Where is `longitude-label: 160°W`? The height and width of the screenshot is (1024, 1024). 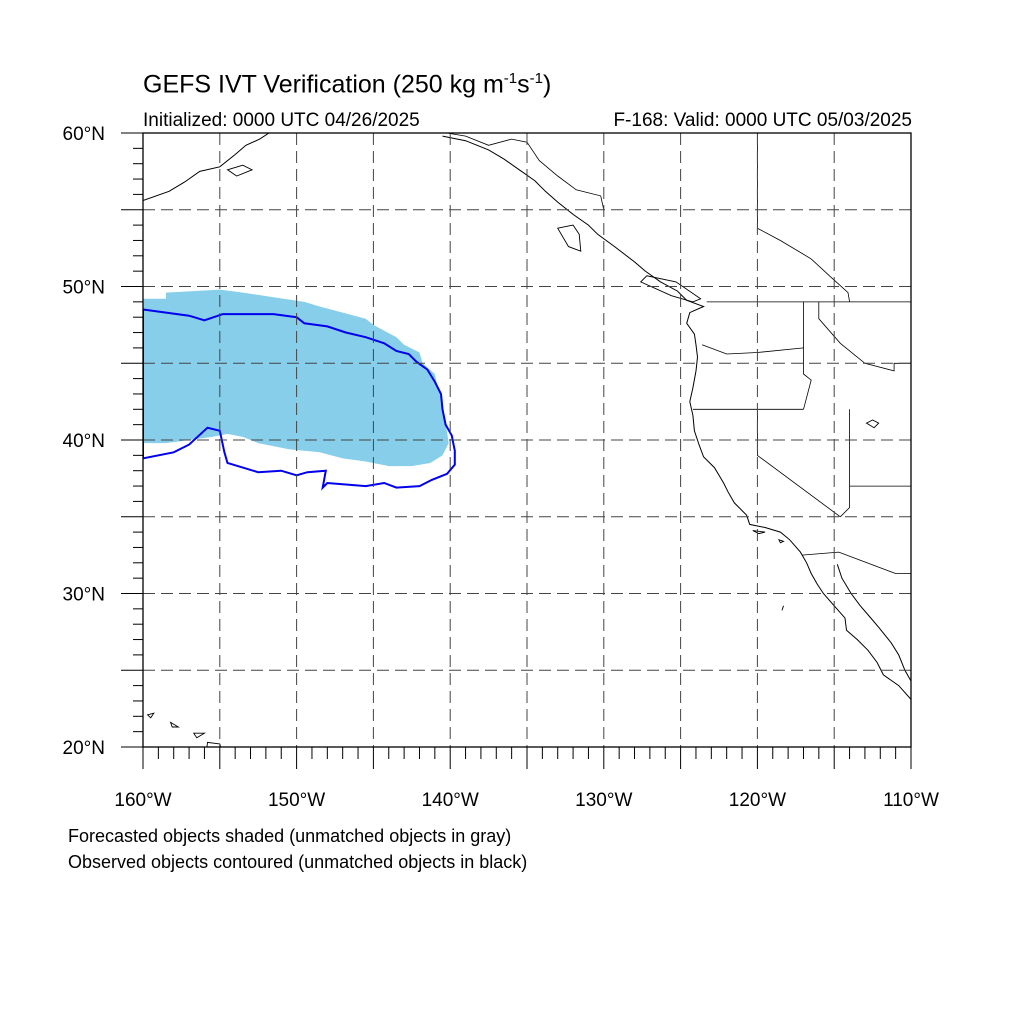 longitude-label: 160°W is located at coordinates (142, 800).